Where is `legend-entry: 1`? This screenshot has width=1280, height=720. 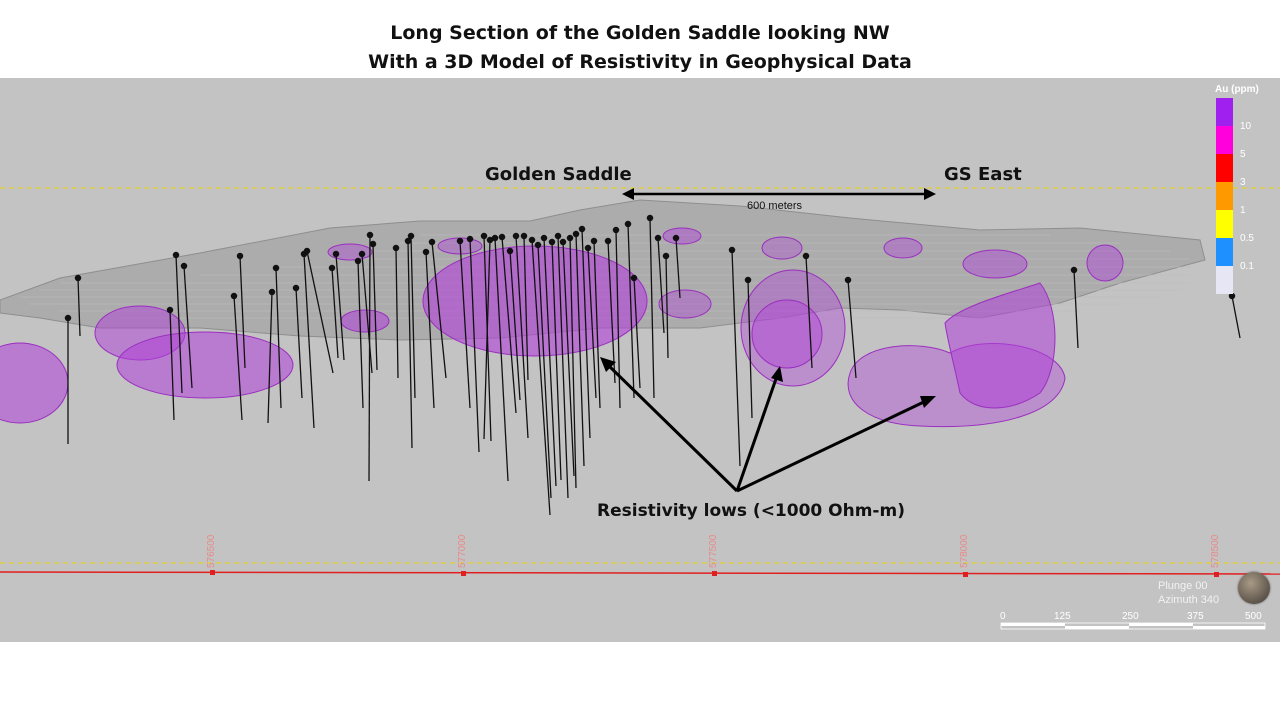
legend-entry: 1 is located at coordinates (1245, 221).